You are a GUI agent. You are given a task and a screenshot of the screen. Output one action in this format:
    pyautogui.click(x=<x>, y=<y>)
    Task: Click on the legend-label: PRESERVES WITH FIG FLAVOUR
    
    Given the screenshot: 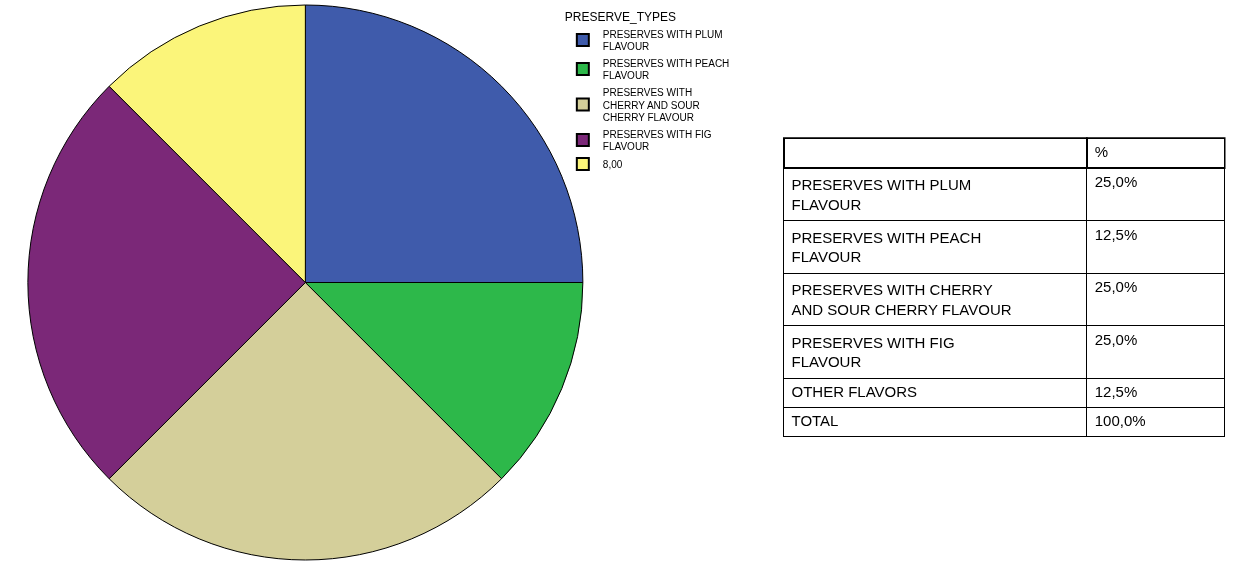 What is the action you would take?
    pyautogui.click(x=657, y=140)
    